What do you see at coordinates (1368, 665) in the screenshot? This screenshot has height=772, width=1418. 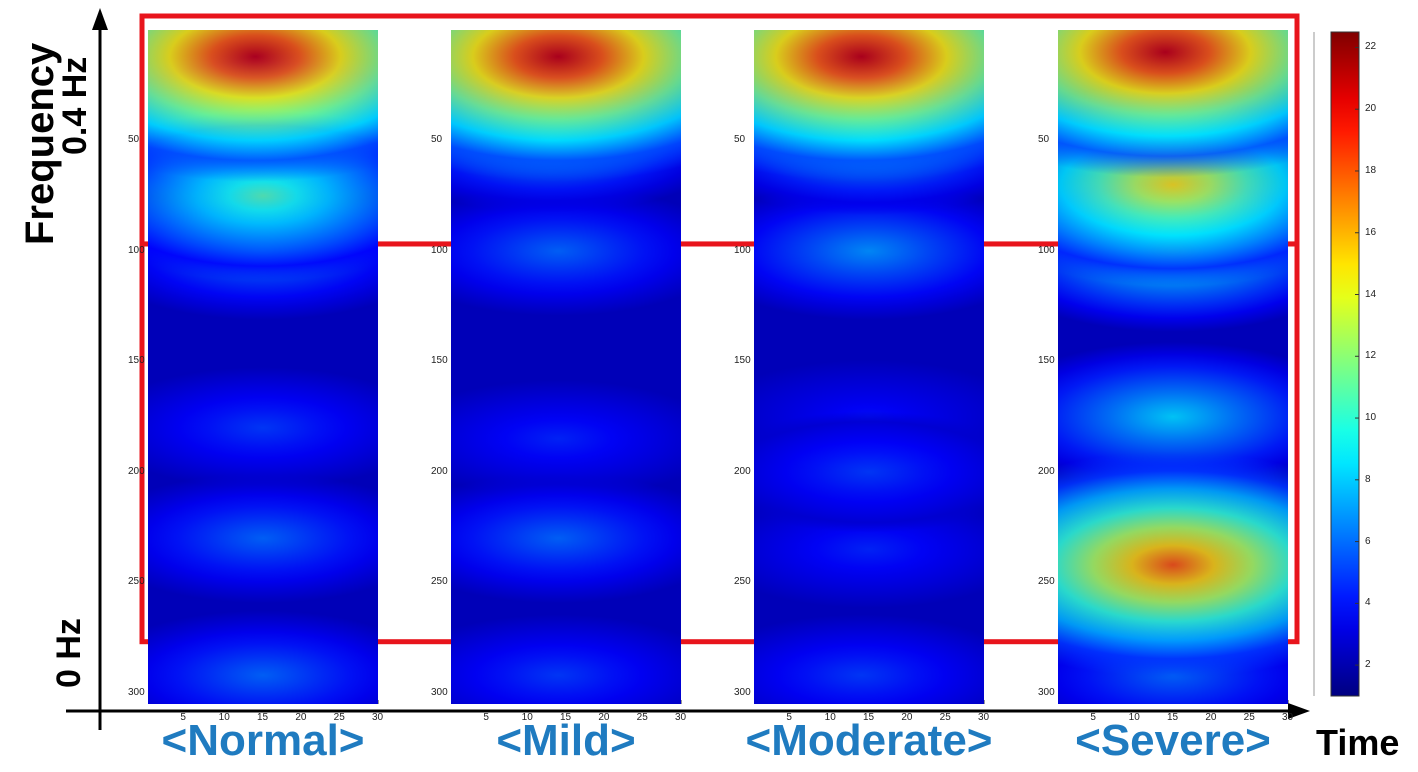 I see `colorbar-tick-label: 2` at bounding box center [1368, 665].